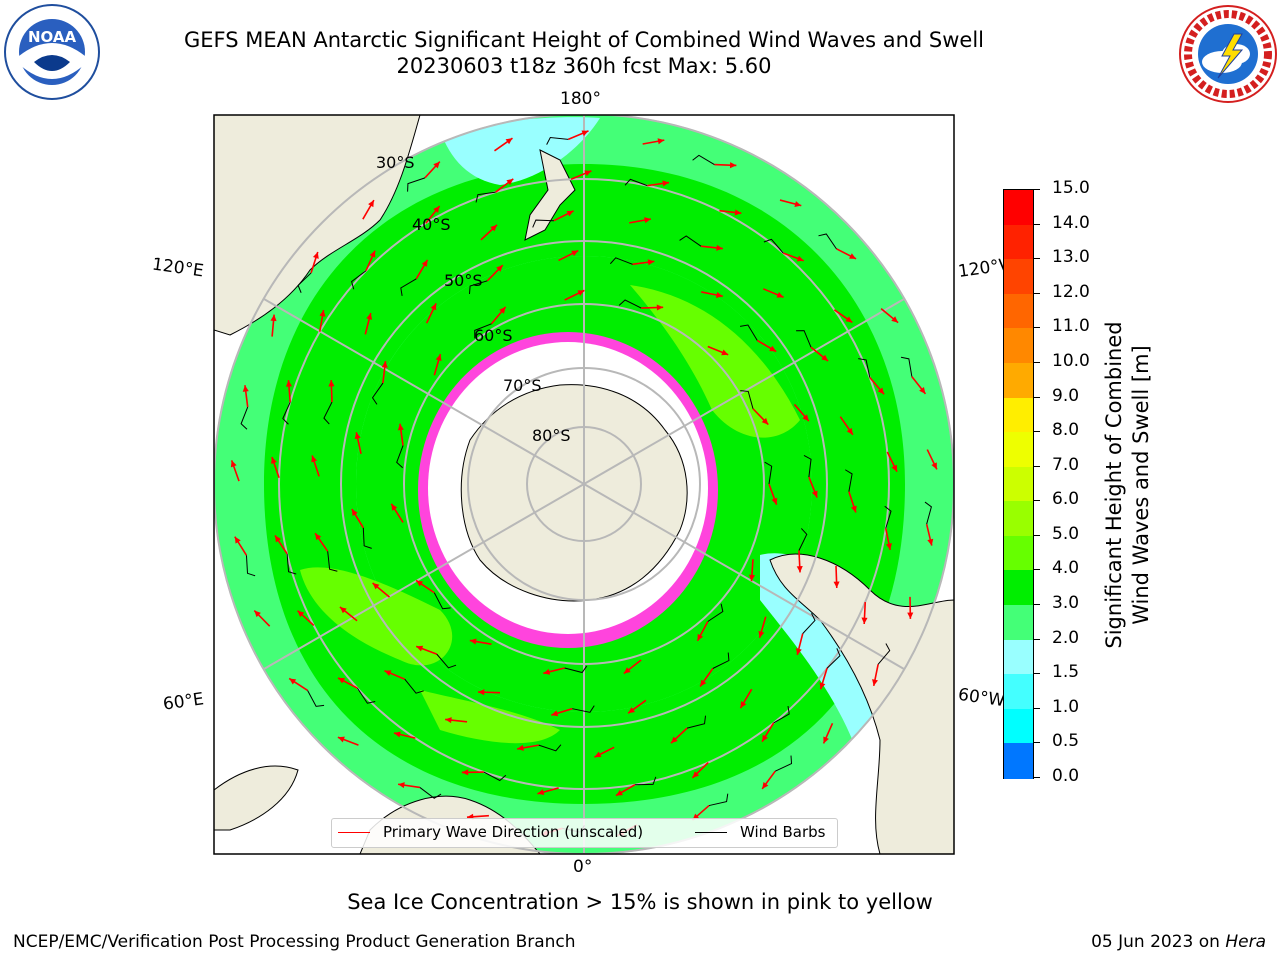  I want to click on colorbar-tick-label: 12.0, so click(1071, 291).